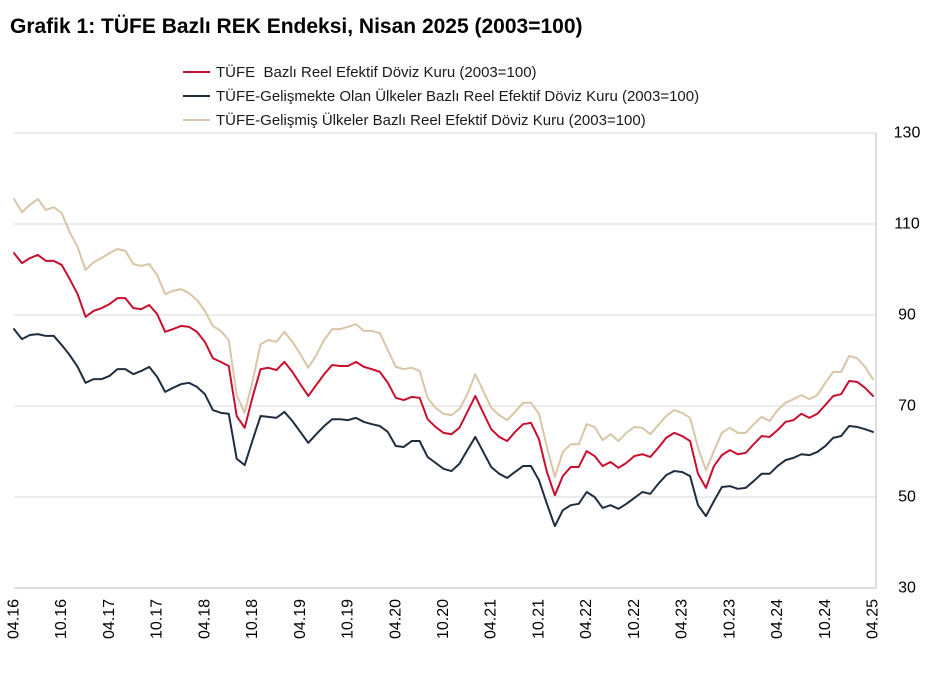  I want to click on x-tick-label: 04.16, so click(14, 619).